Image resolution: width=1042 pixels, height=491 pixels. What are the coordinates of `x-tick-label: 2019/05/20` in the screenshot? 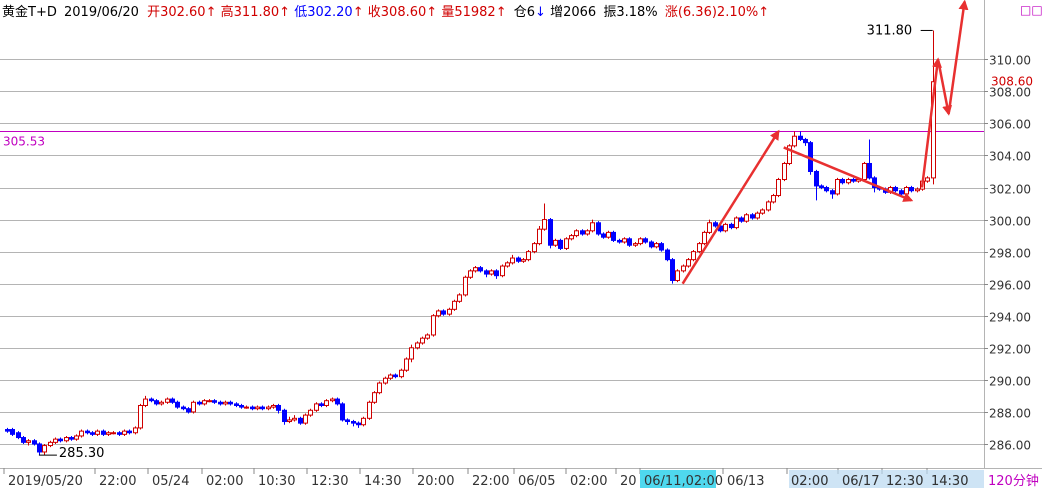 It's located at (45, 481).